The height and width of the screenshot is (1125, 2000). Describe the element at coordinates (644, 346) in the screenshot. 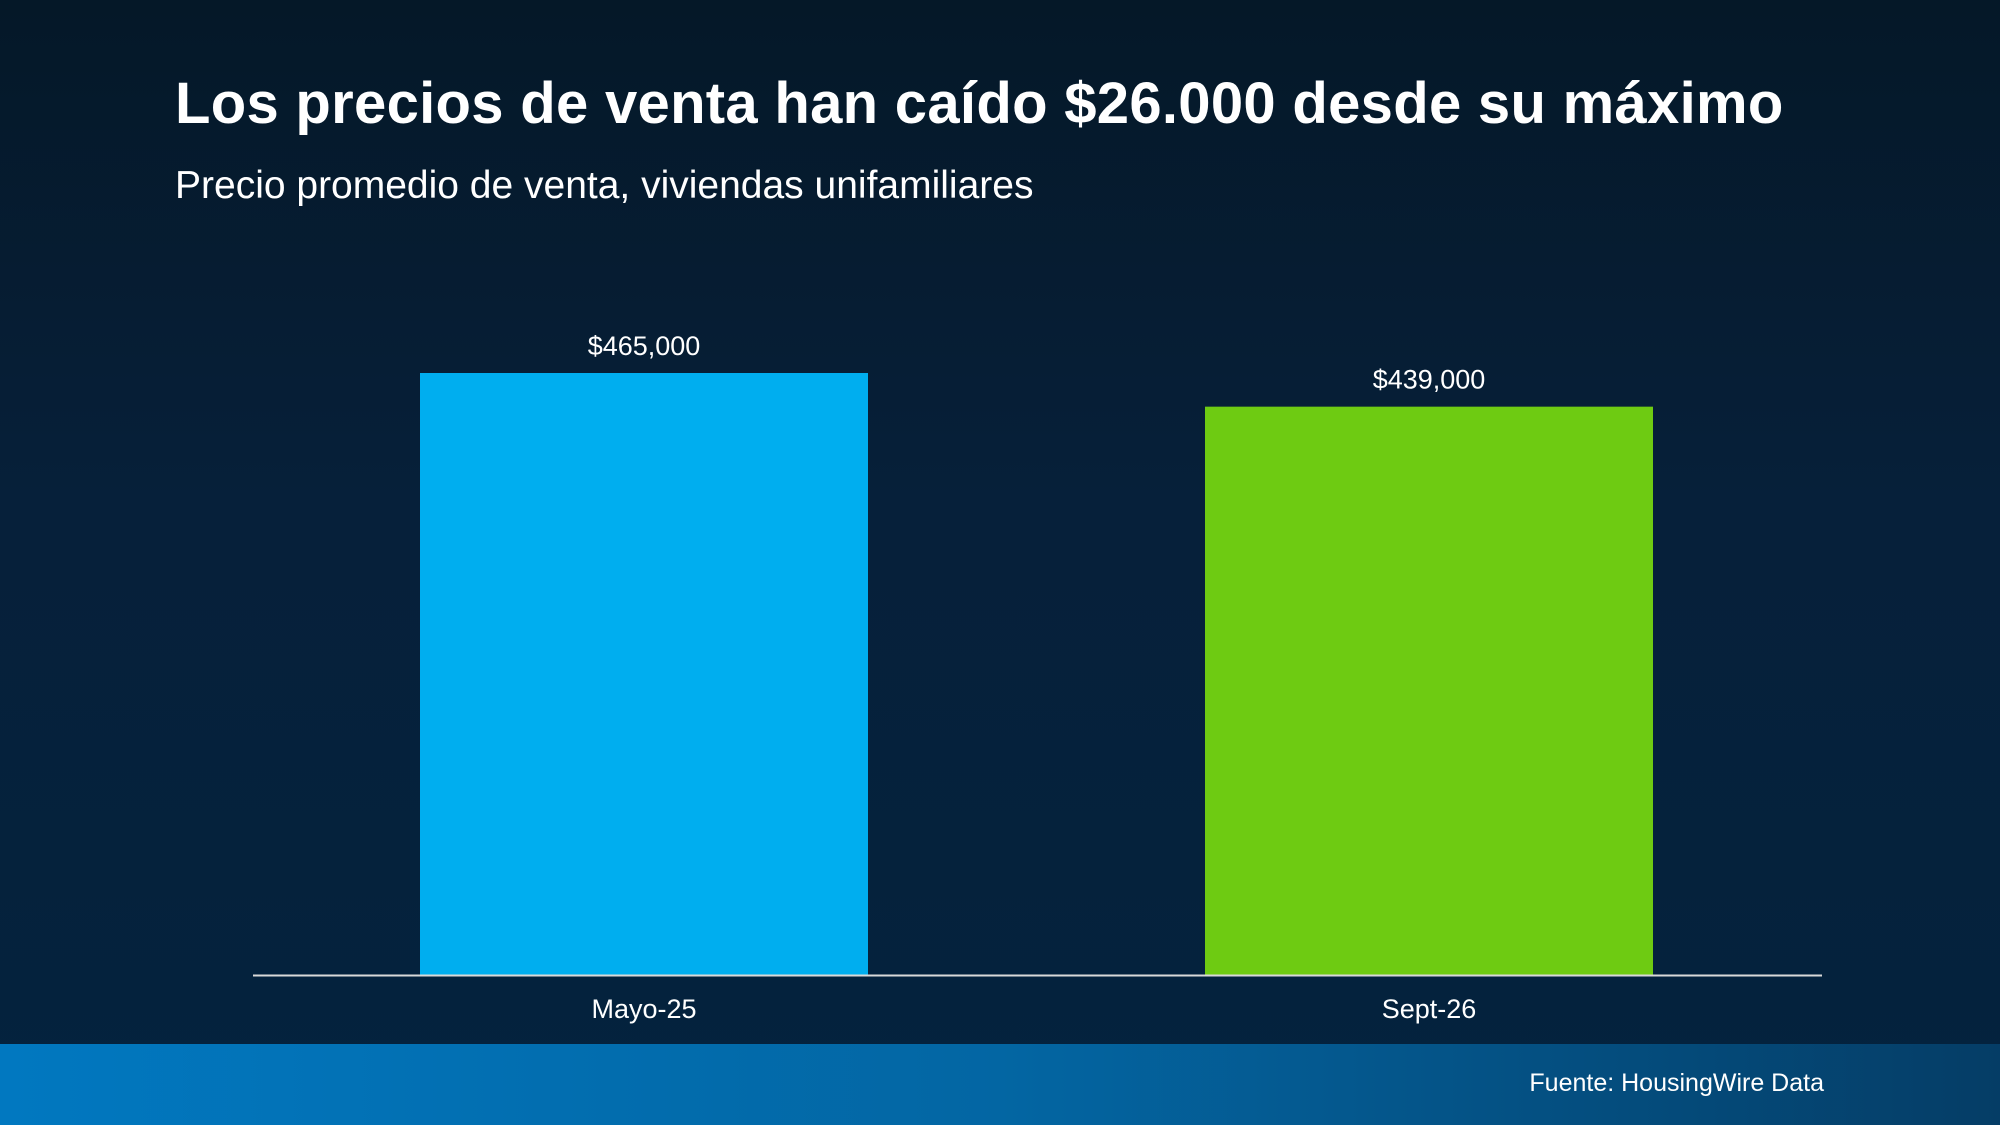

I see `data-label: $465,000` at that location.